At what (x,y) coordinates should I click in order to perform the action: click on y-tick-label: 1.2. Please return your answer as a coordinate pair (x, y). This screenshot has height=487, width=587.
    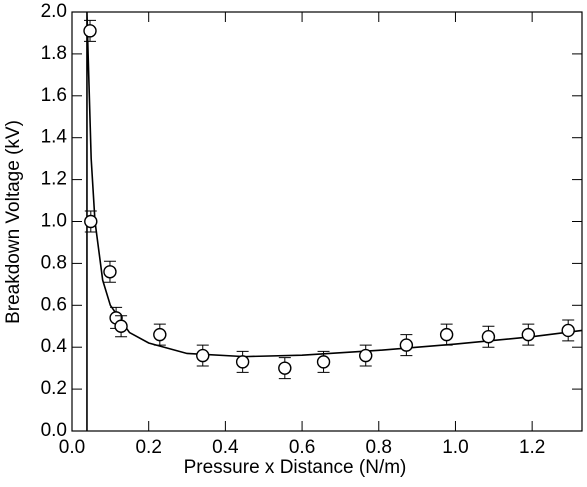
    Looking at the image, I should click on (54, 179).